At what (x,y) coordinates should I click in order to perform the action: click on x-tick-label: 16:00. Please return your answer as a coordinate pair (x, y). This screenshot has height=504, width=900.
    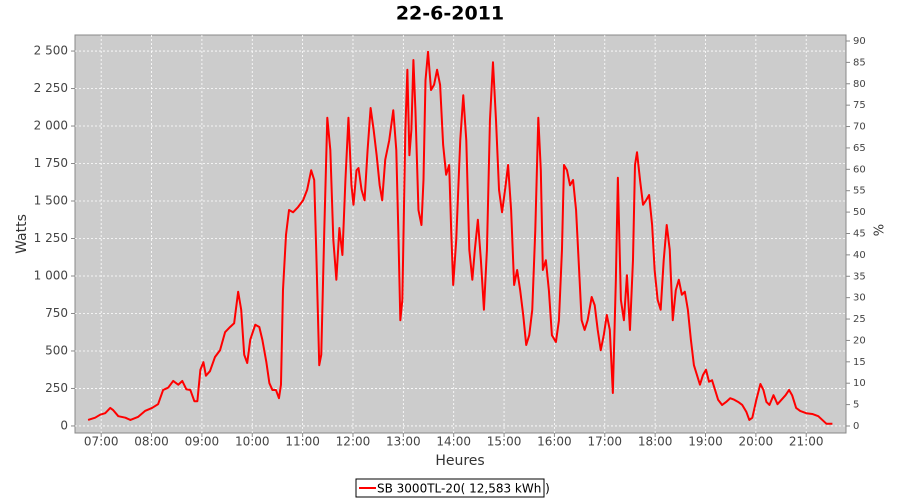
    Looking at the image, I should click on (554, 442).